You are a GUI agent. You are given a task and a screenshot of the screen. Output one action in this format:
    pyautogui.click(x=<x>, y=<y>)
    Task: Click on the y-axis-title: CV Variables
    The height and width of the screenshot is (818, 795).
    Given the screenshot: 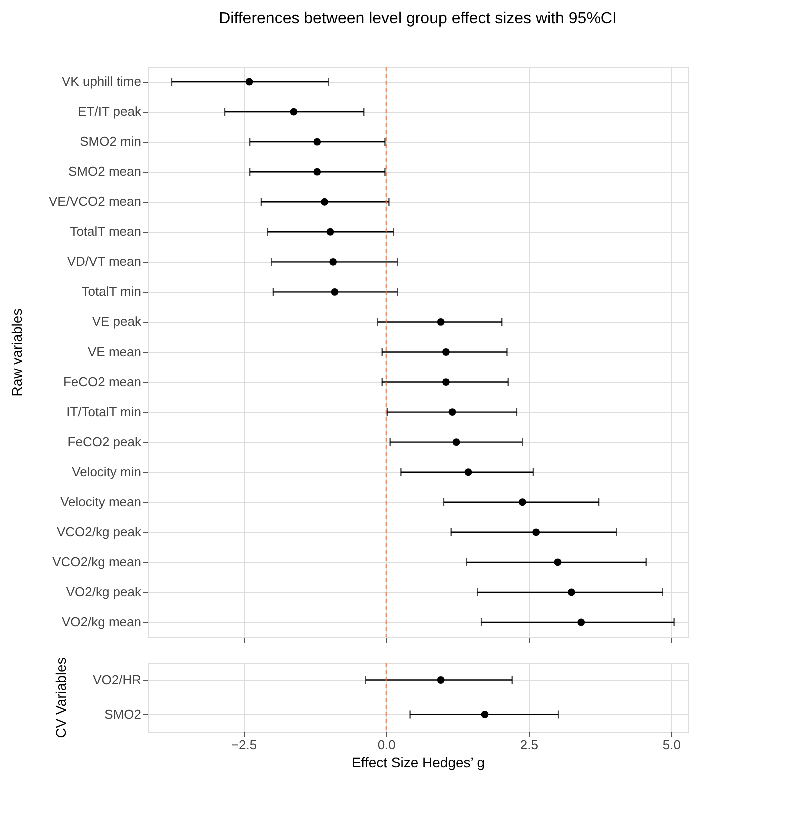 What is the action you would take?
    pyautogui.click(x=61, y=698)
    